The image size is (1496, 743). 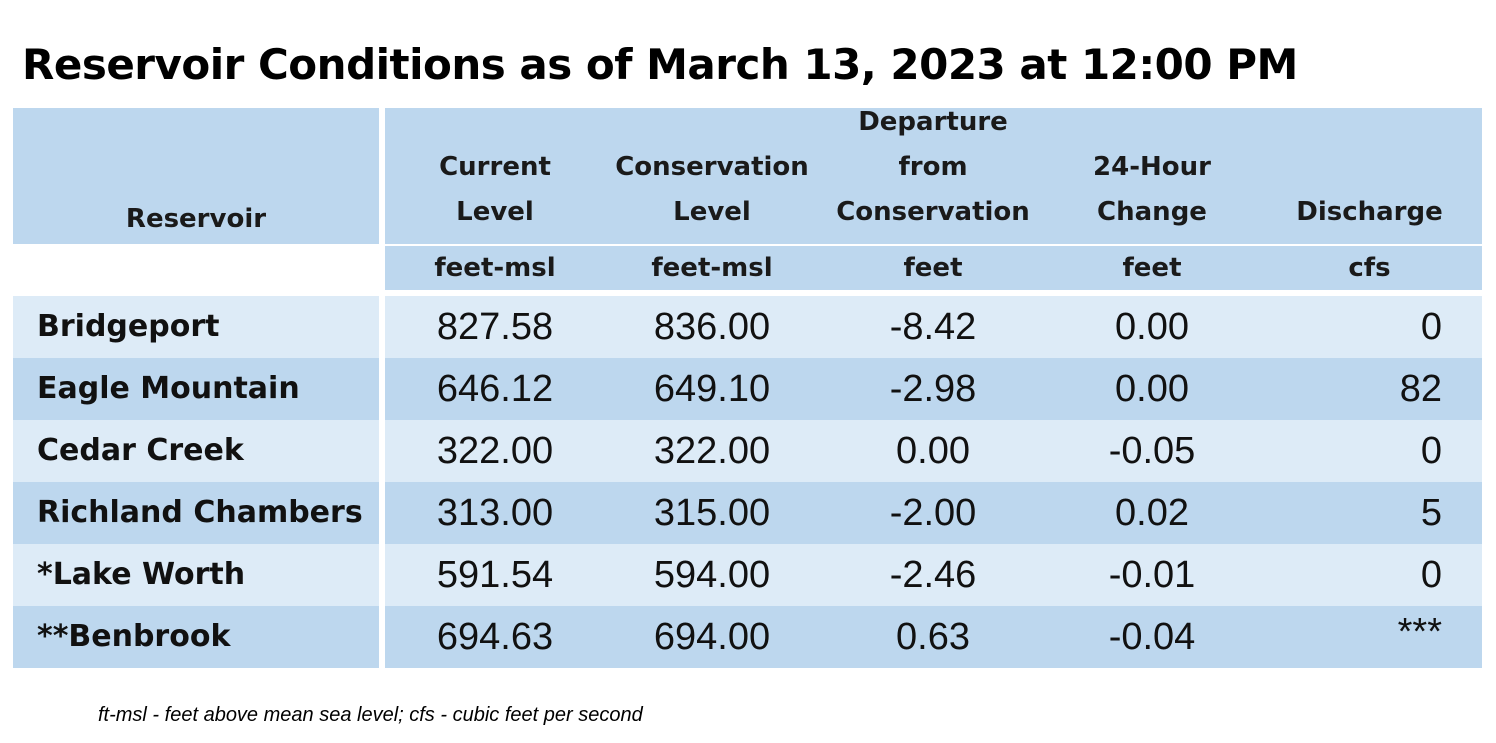 I want to click on cell-departure: 0.63, so click(x=933, y=637).